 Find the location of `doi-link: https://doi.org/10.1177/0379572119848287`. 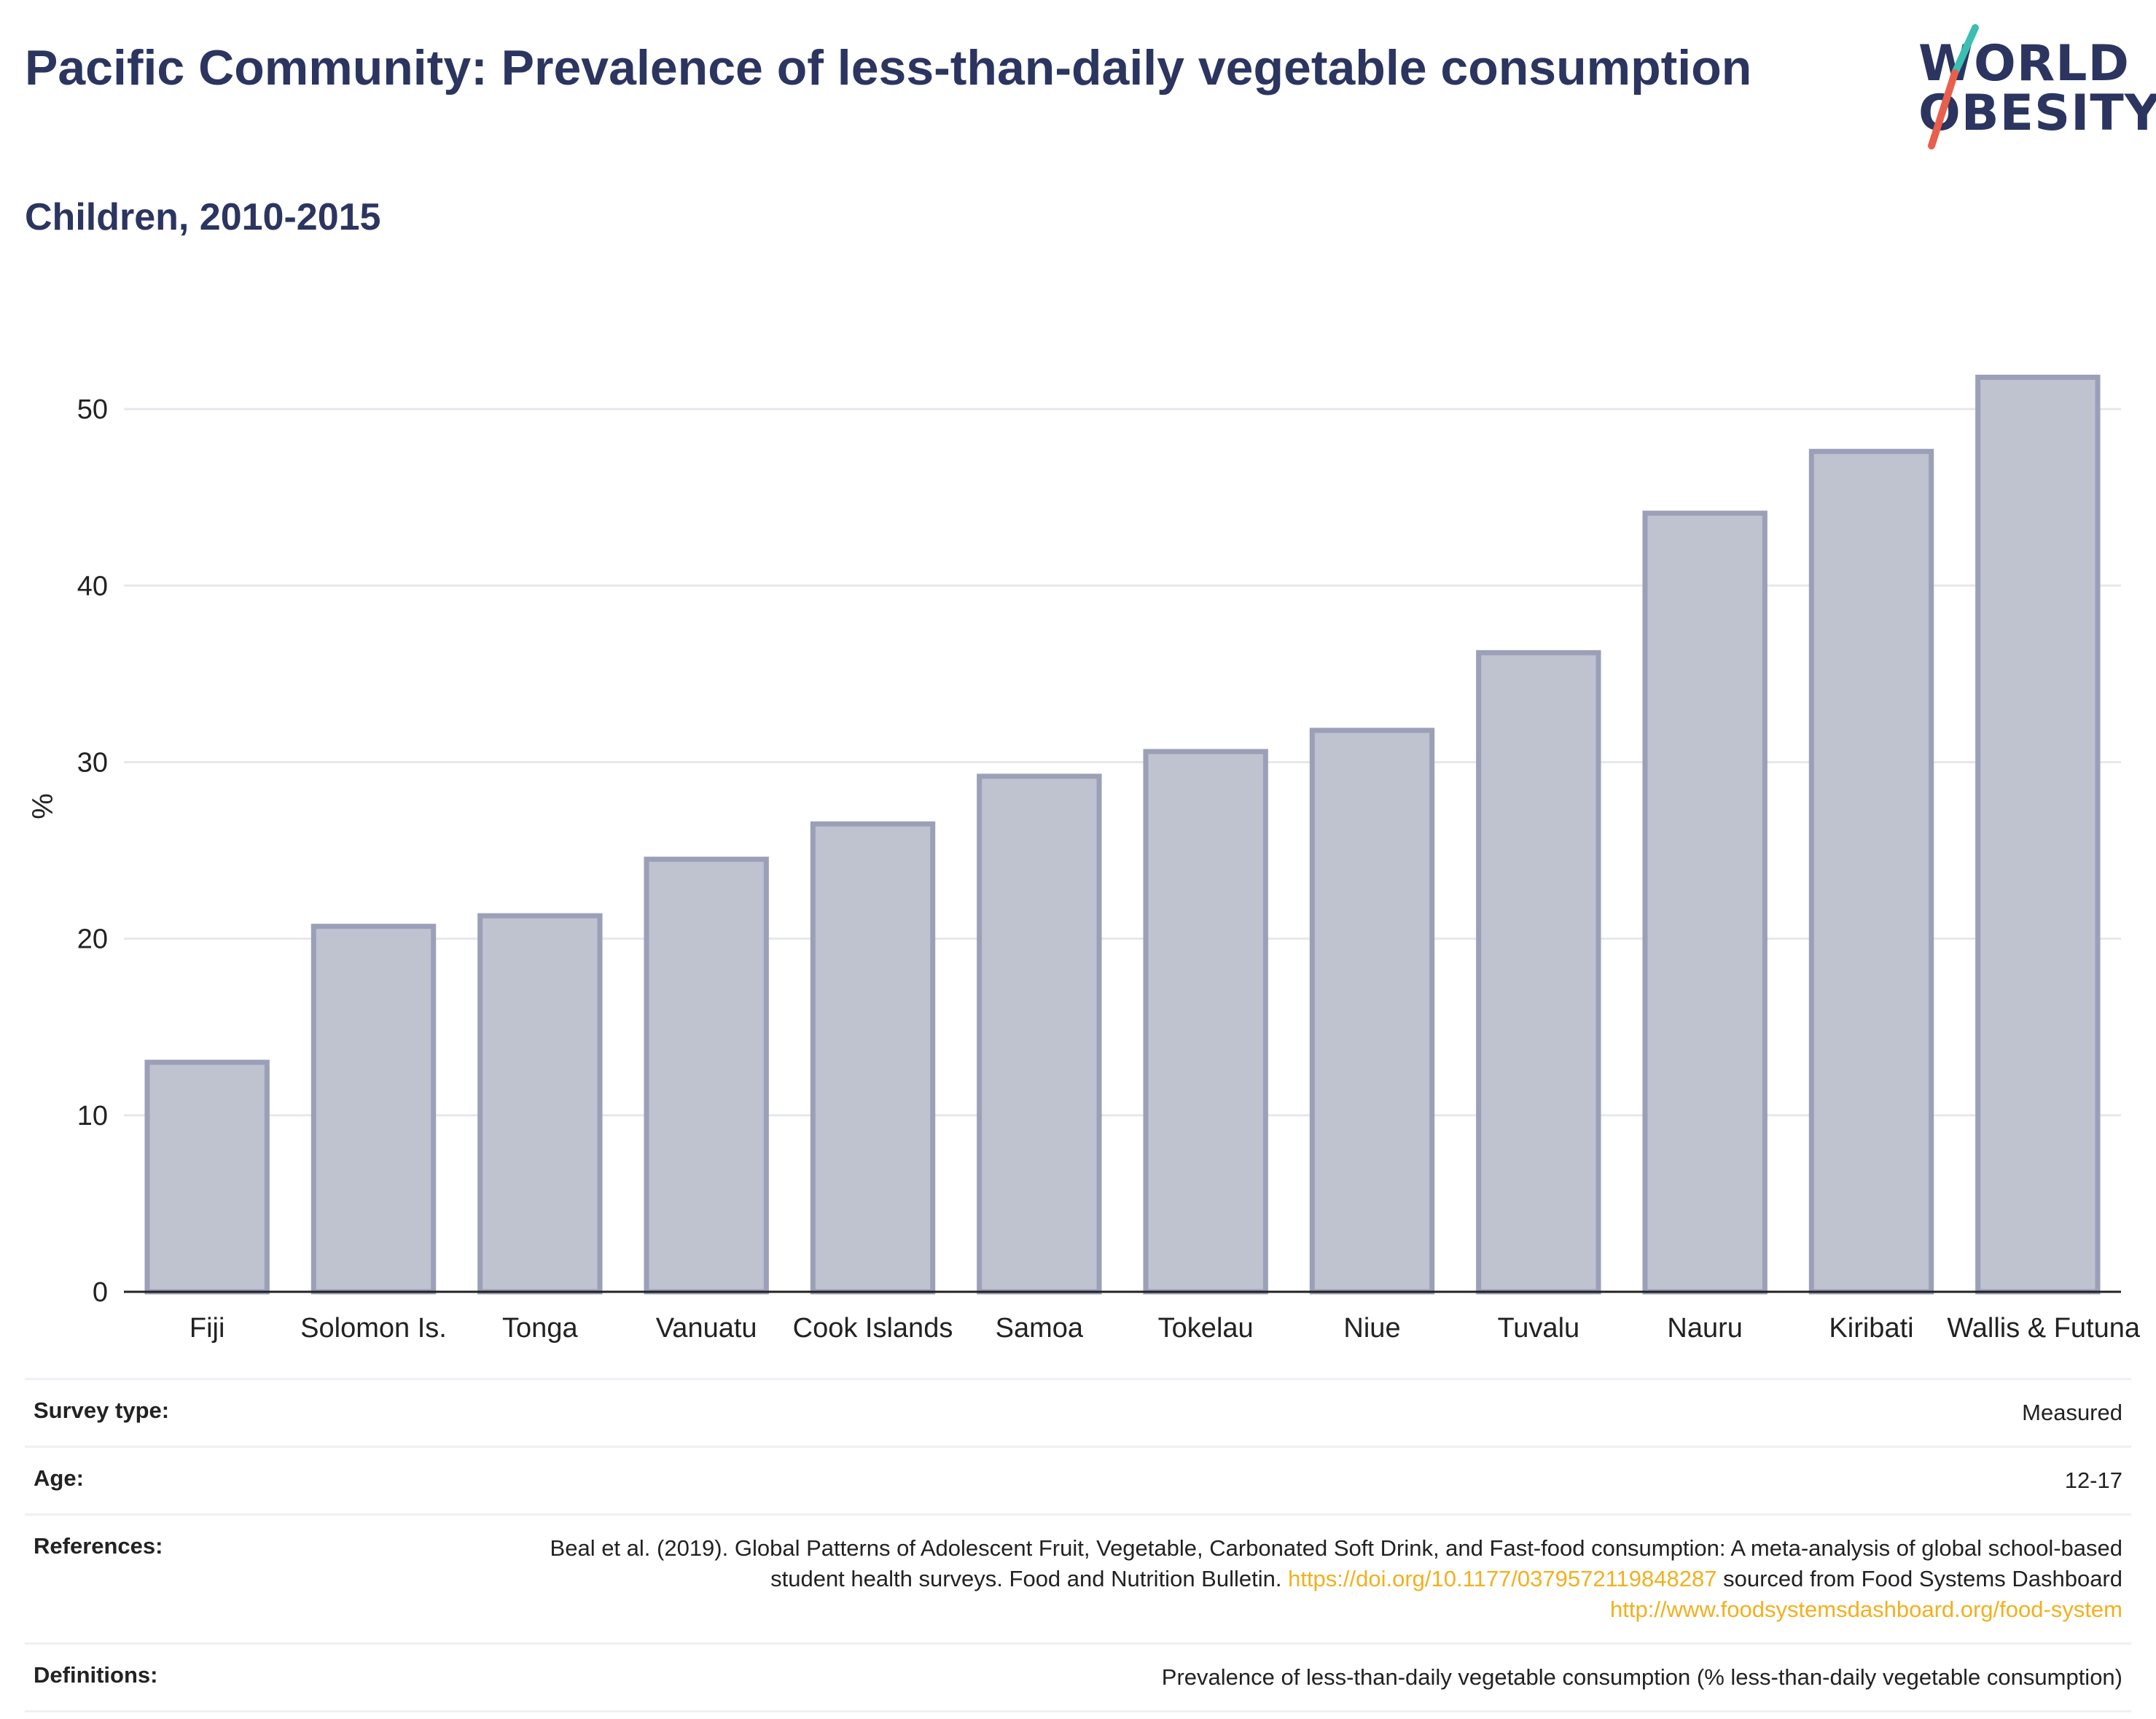

doi-link: https://doi.org/10.1177/0379572119848287 is located at coordinates (1503, 1579).